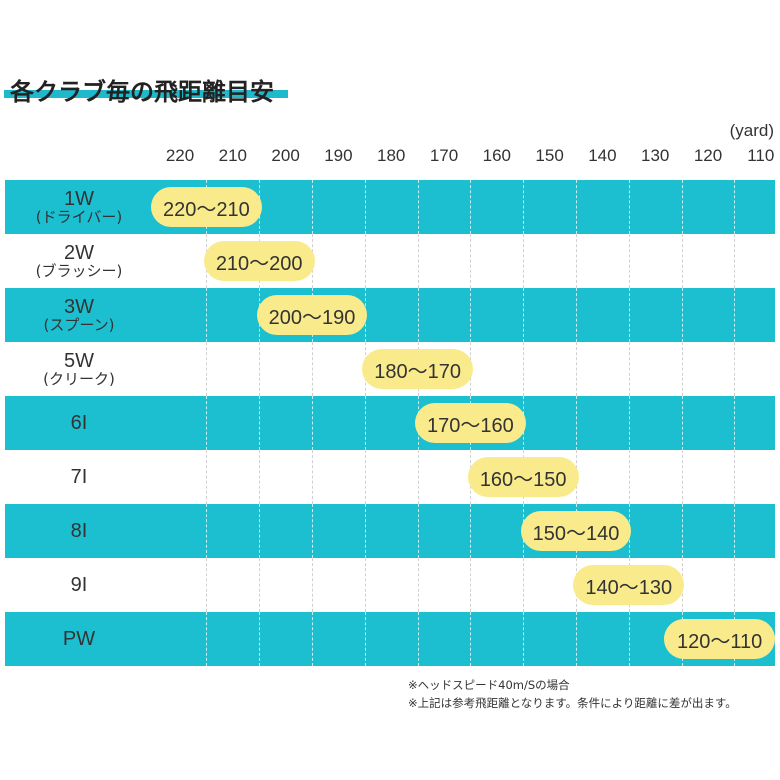 The width and height of the screenshot is (780, 780). I want to click on club-label: 3W (スプーン), so click(79, 315).